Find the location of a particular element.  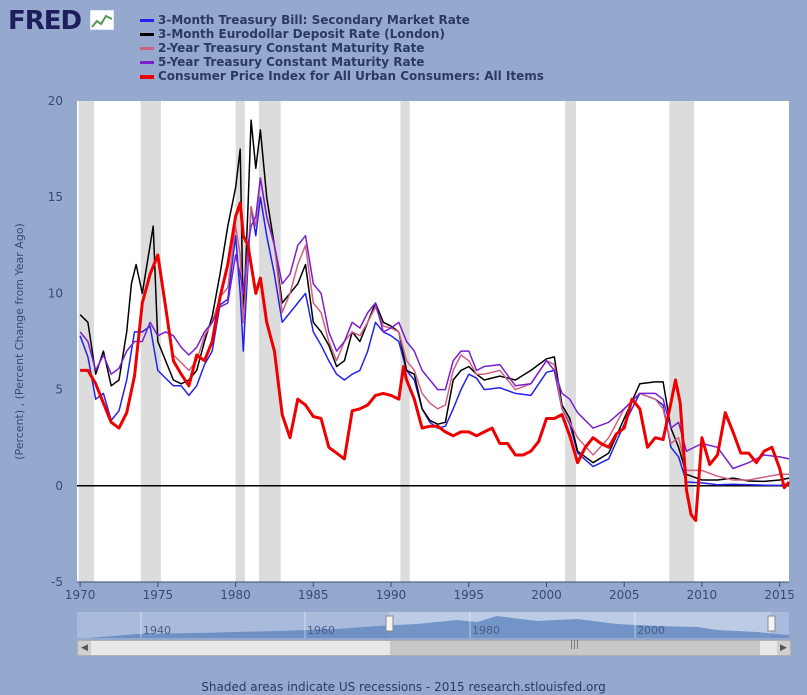

scroll-left-arrow-icon: ◀ is located at coordinates (84, 648).